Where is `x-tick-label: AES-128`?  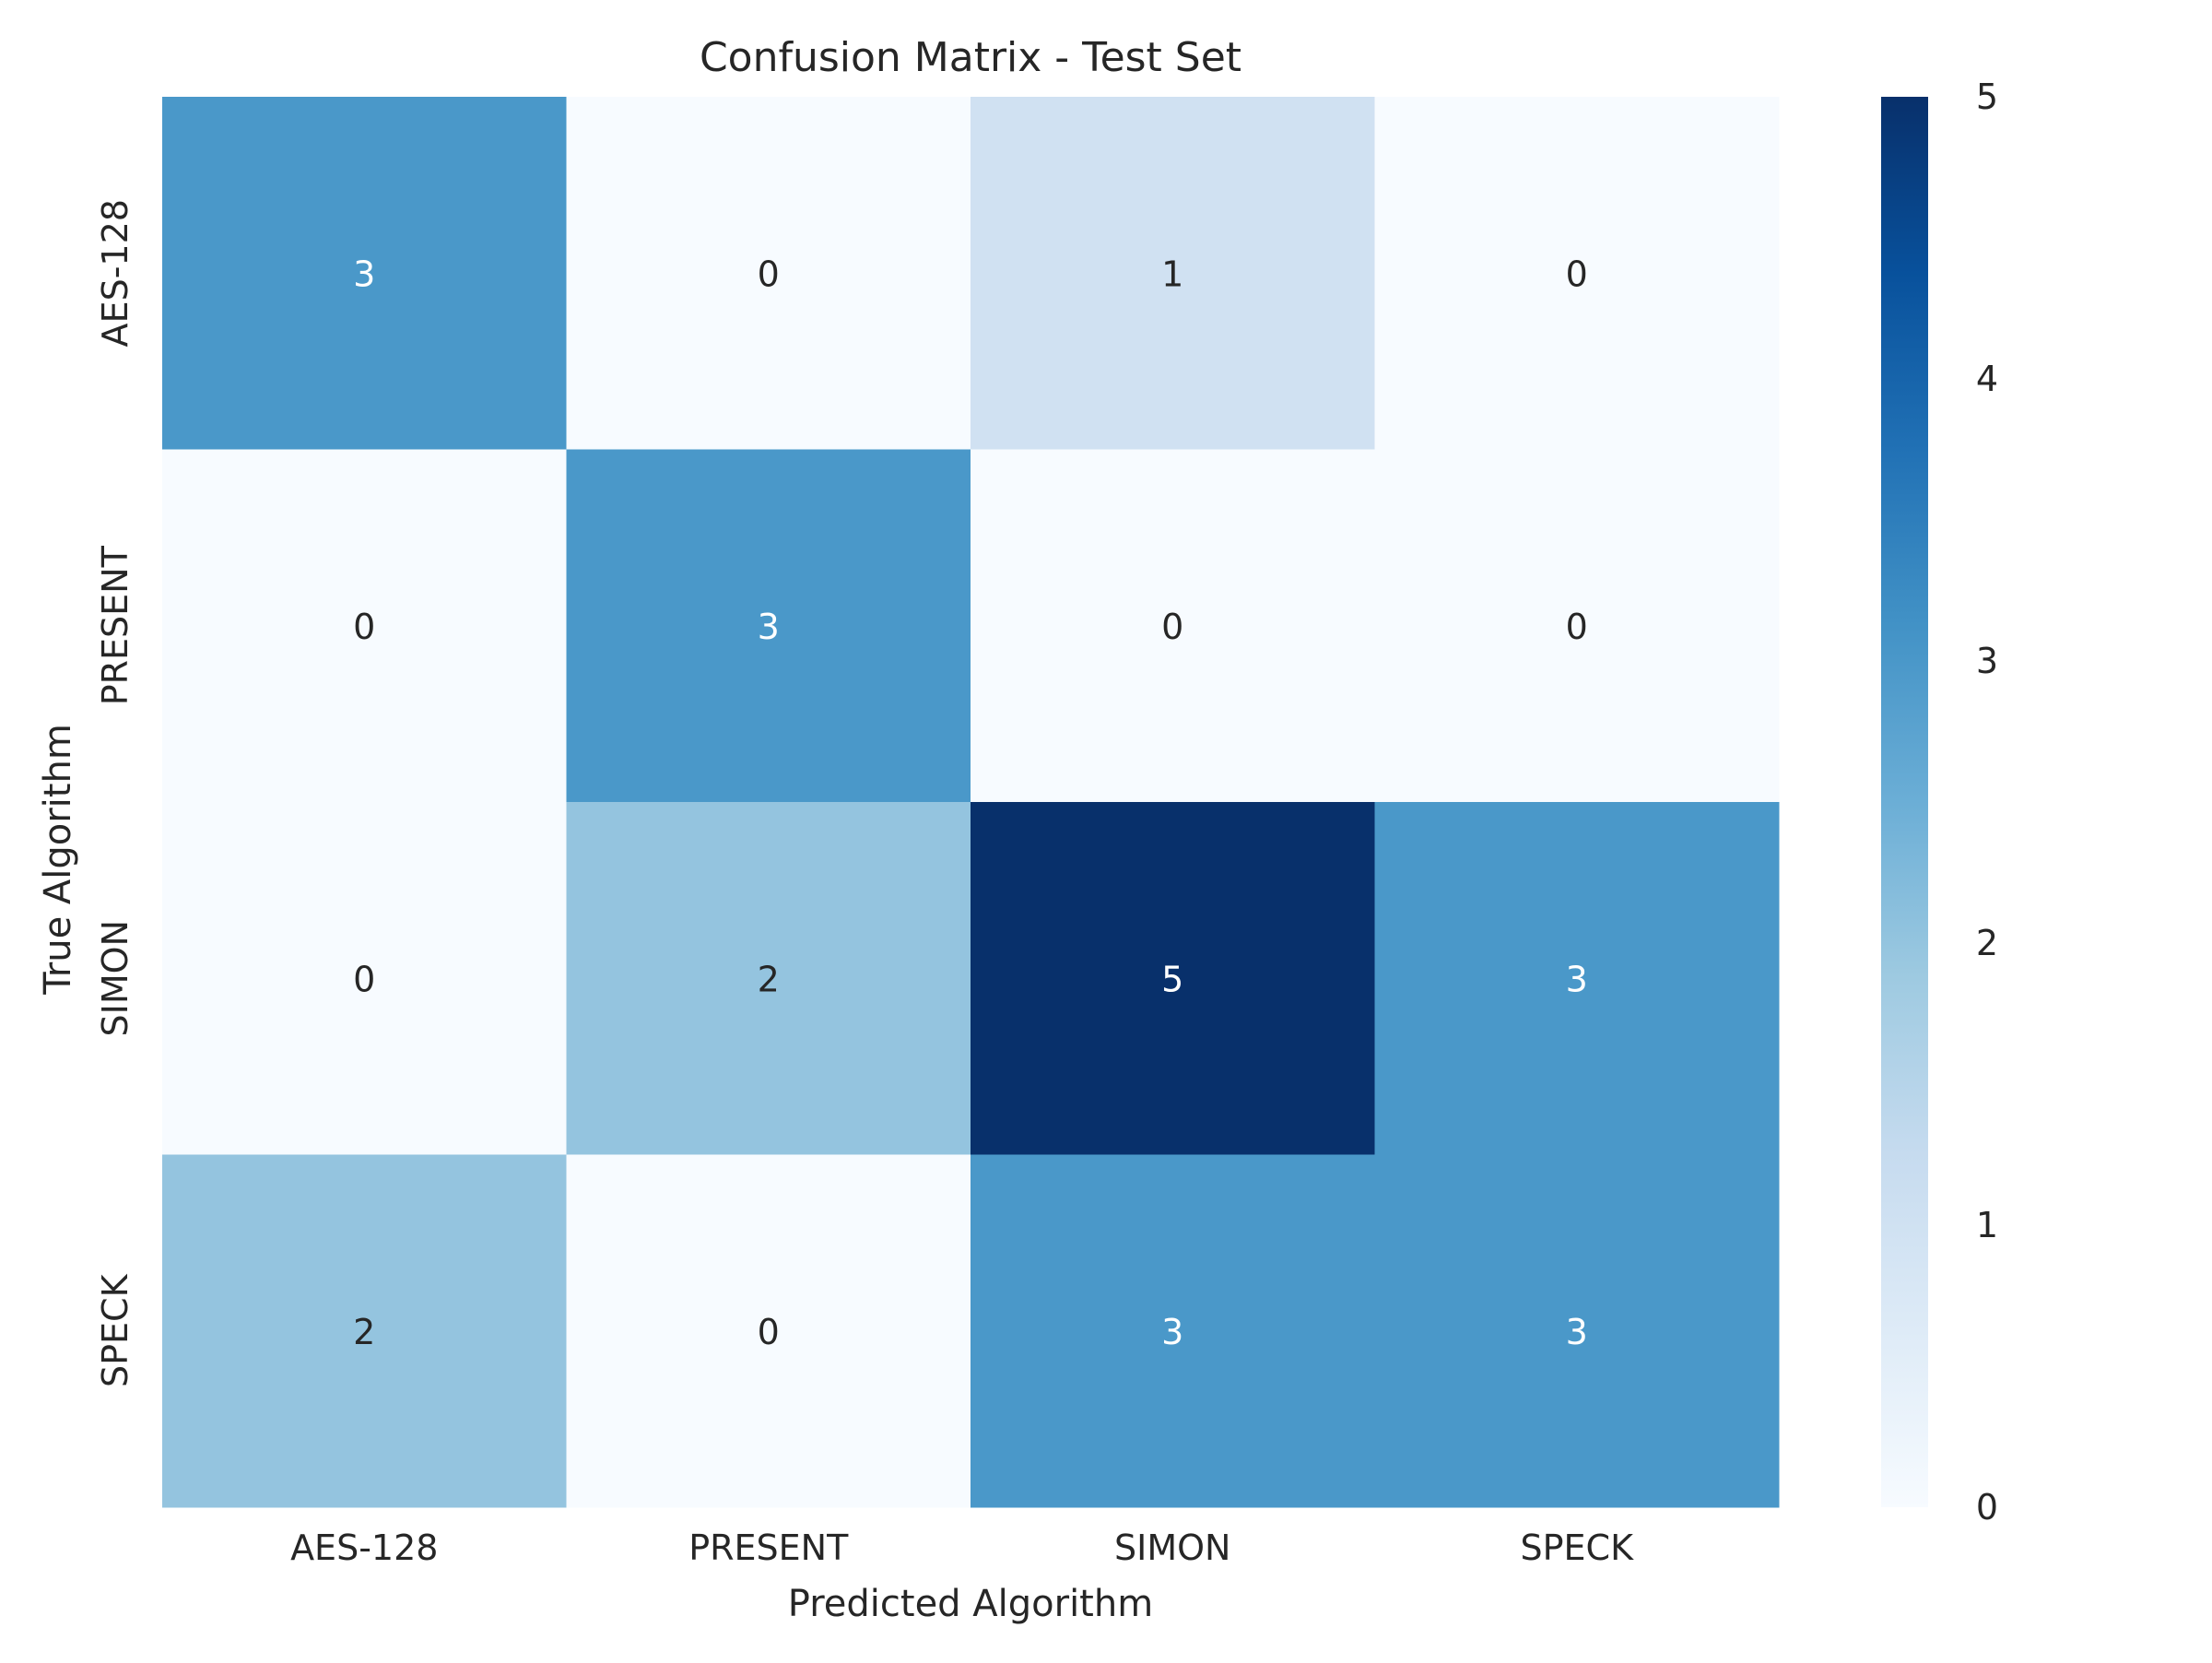
x-tick-label: AES-128 is located at coordinates (364, 1547).